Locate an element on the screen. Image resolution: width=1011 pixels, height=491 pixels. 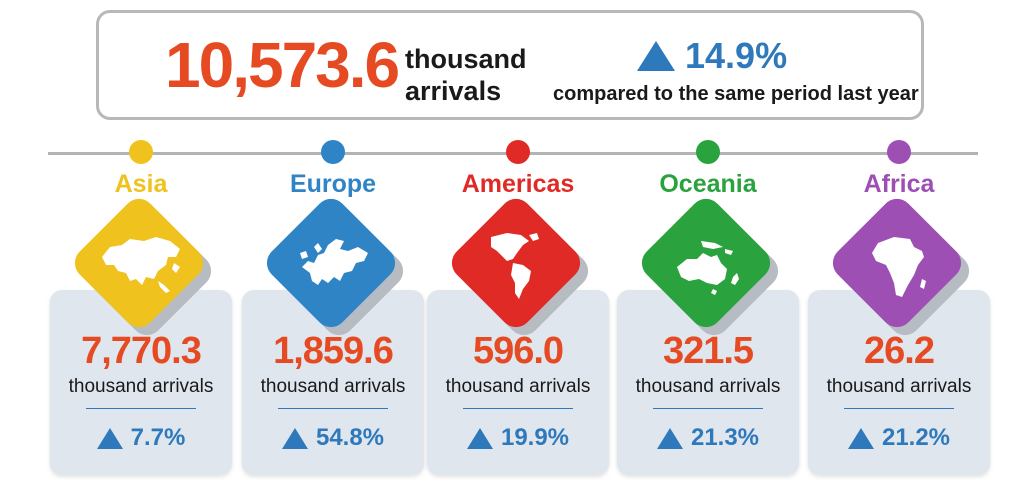
region-change: 7.7% is located at coordinates (141, 438).